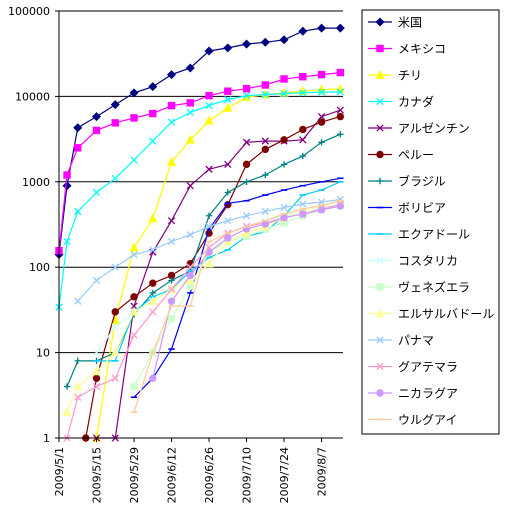 This screenshot has height=525, width=507. What do you see at coordinates (401, 101) in the screenshot?
I see `legend-item: カナダ` at bounding box center [401, 101].